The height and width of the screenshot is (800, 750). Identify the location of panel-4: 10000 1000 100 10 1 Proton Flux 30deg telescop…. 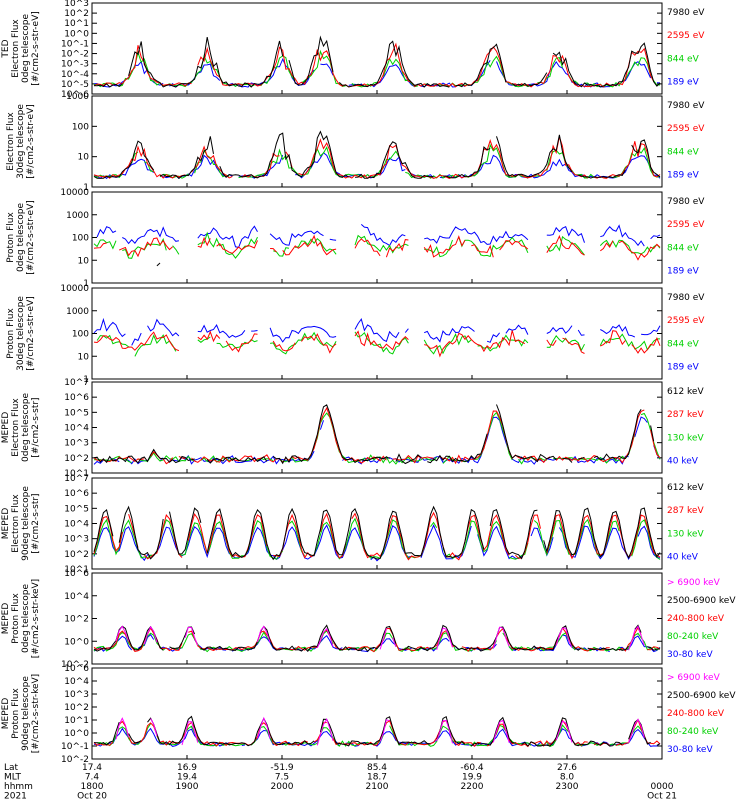
(355, 334).